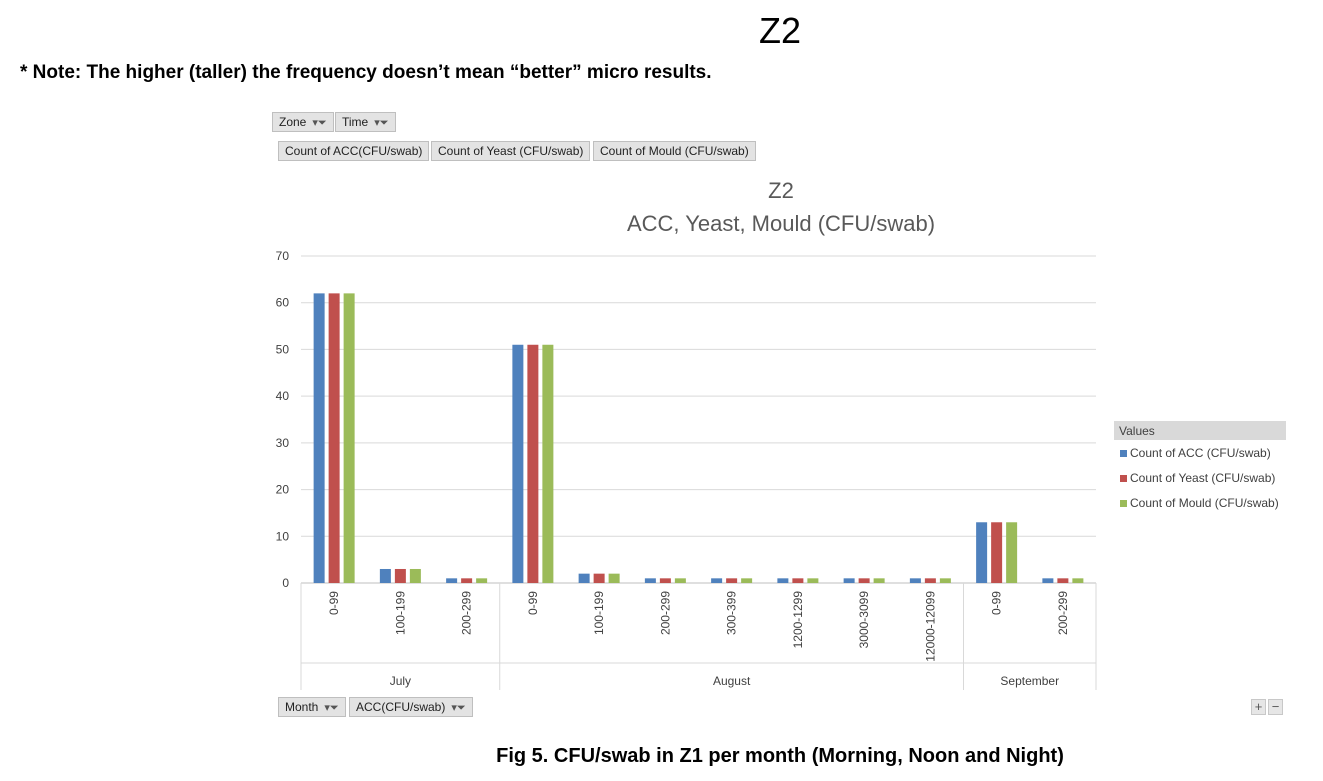 This screenshot has width=1323, height=781. I want to click on zoom-in-button: +, so click(1258, 707).